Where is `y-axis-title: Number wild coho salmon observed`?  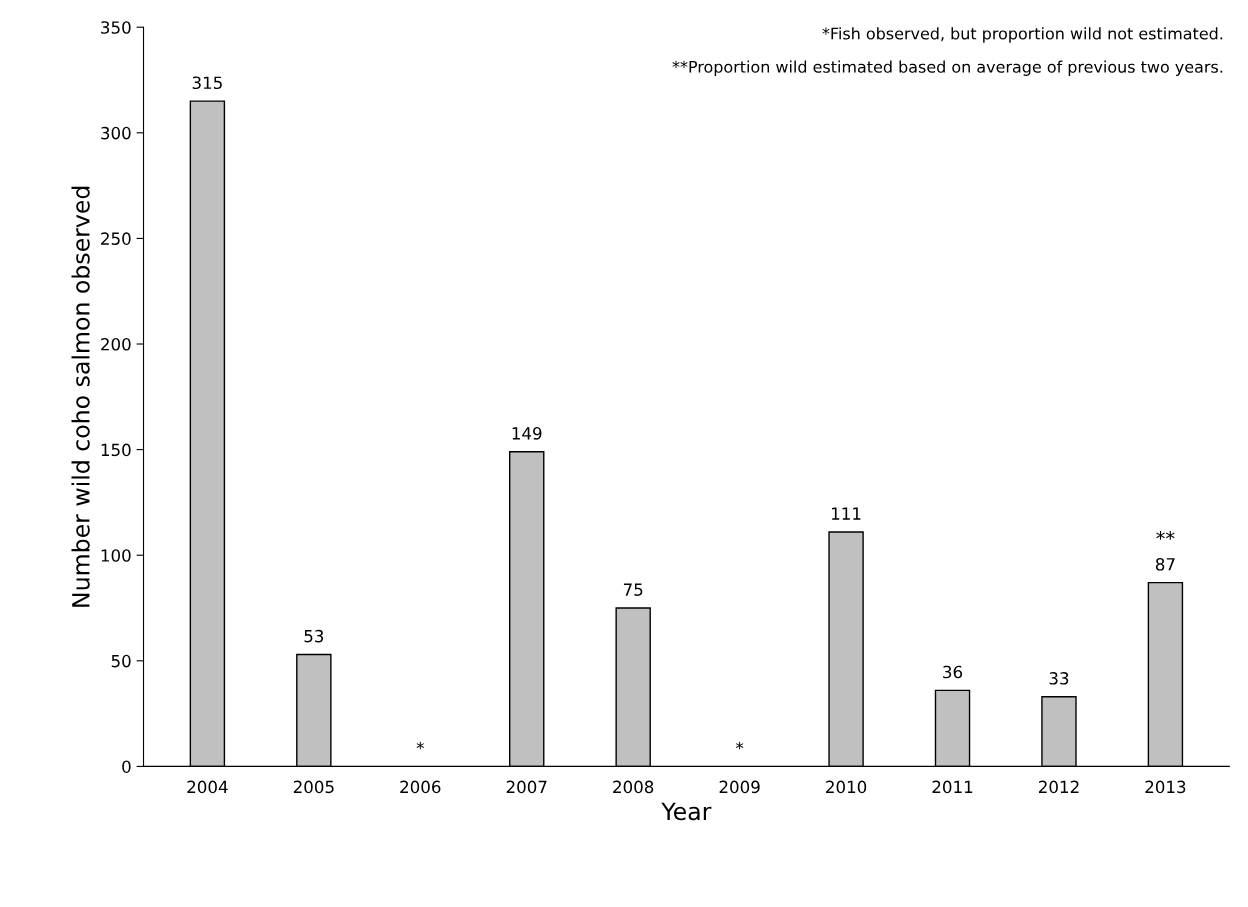
y-axis-title: Number wild coho salmon observed is located at coordinates (80, 396).